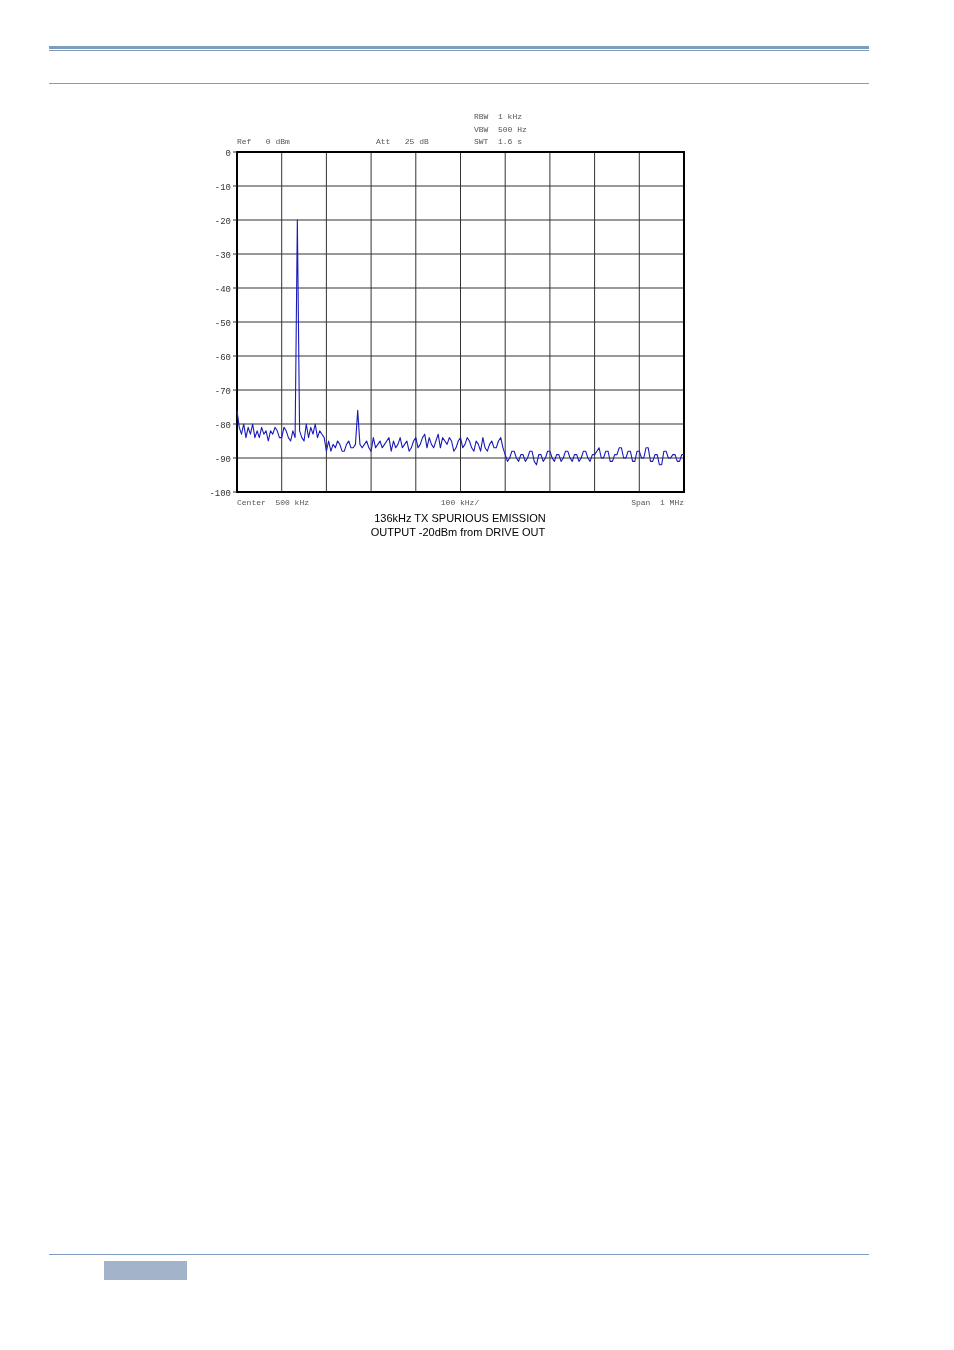 This screenshot has height=1350, width=954. What do you see at coordinates (460, 342) in the screenshot?
I see `line-series` at bounding box center [460, 342].